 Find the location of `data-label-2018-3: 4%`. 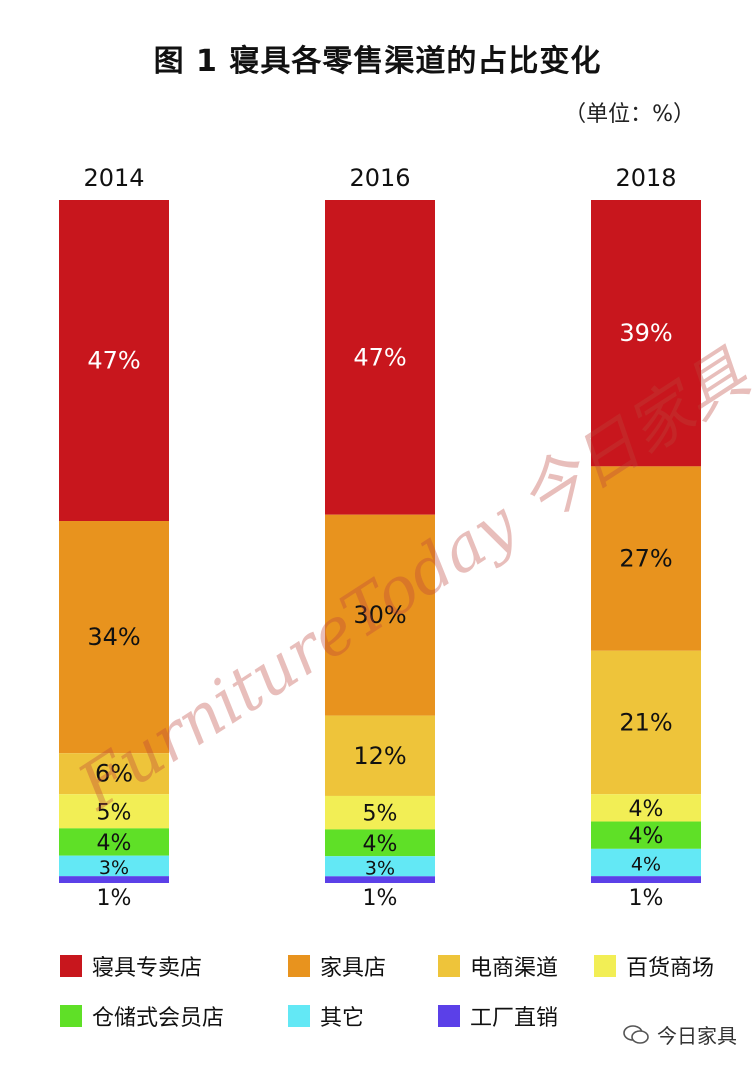

data-label-2018-3: 4% is located at coordinates (646, 809).